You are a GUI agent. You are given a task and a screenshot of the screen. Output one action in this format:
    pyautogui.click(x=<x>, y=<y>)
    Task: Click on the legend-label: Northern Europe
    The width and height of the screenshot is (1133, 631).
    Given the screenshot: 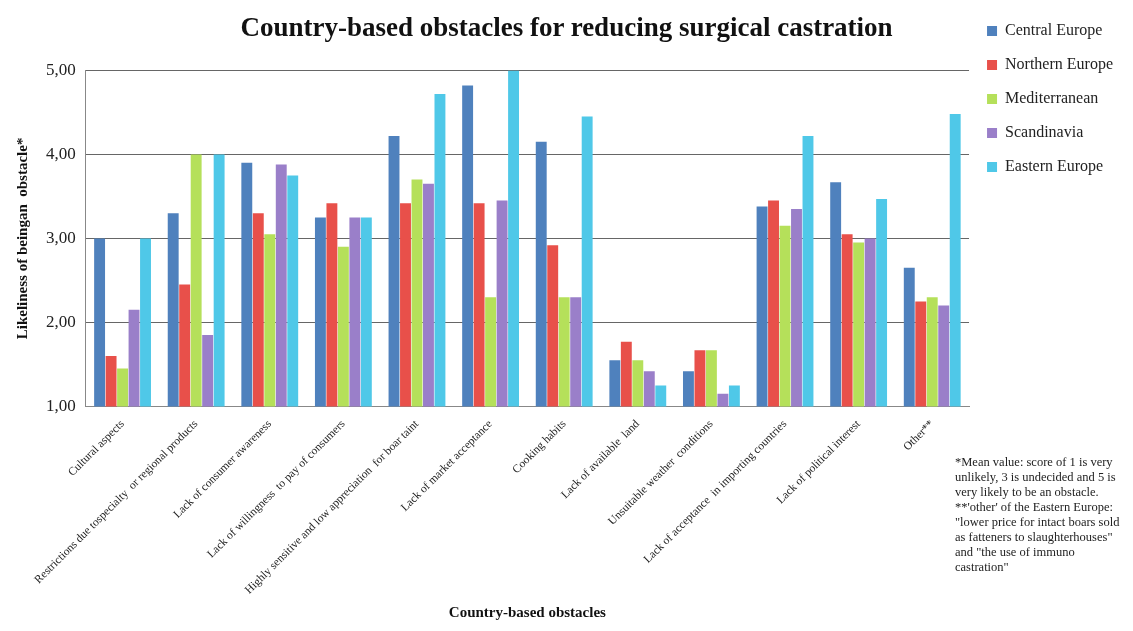 What is the action you would take?
    pyautogui.click(x=1059, y=64)
    